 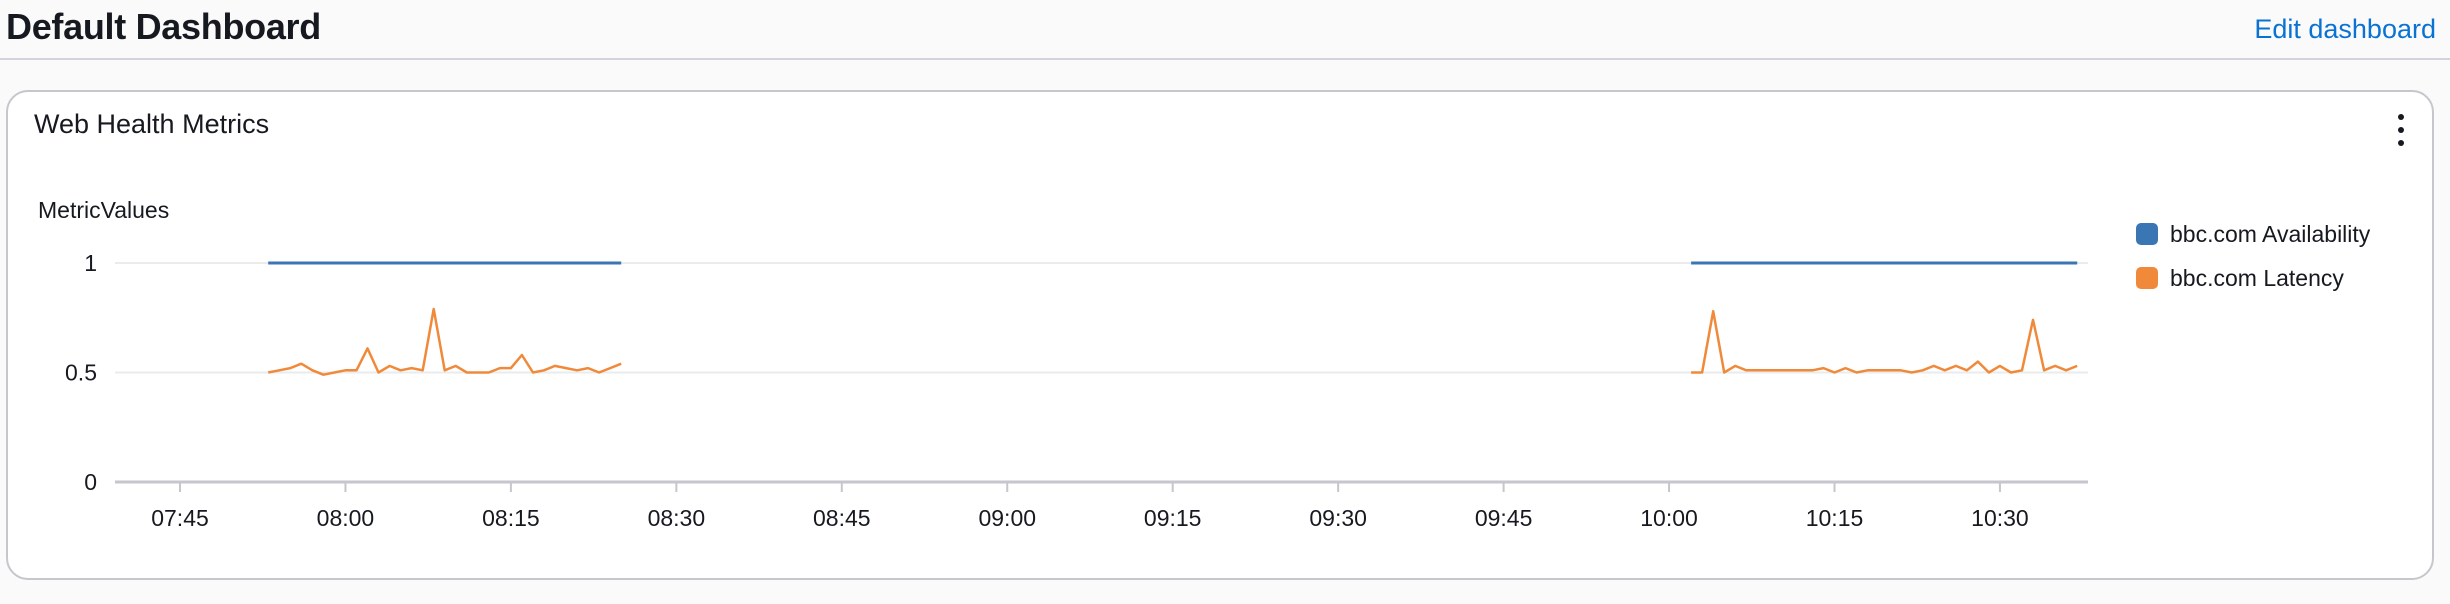 I want to click on x-tick-label: 09:15, so click(x=1173, y=518).